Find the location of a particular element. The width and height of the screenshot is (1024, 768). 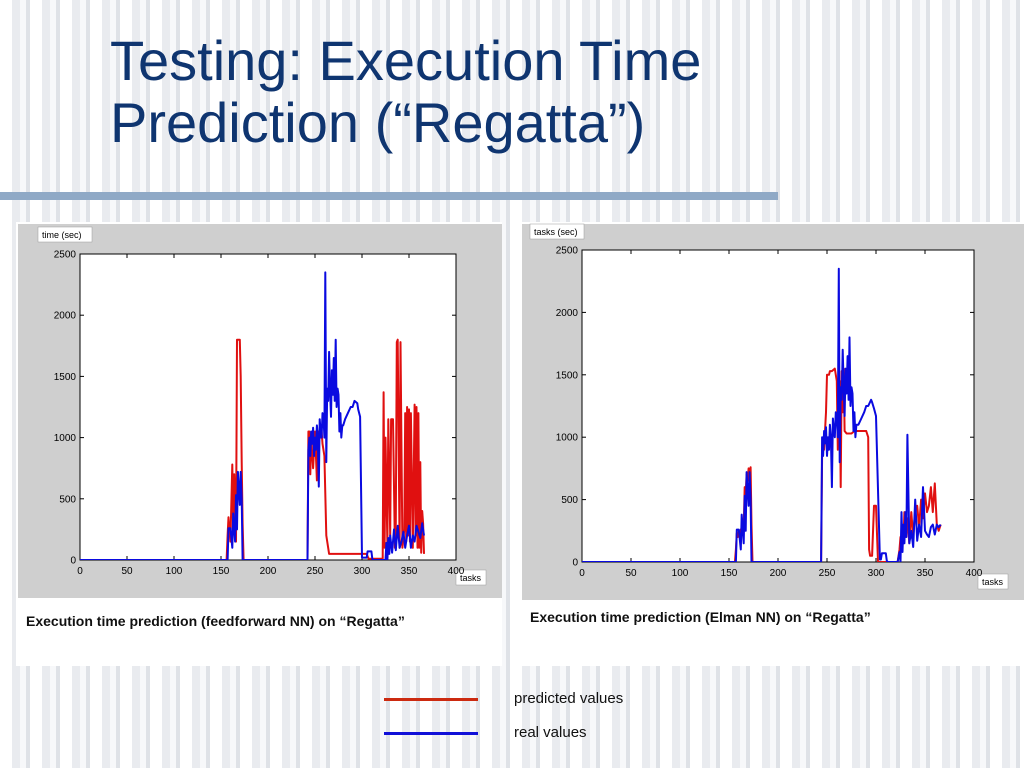

slide-title-line-1: Testing: Execution Time is located at coordinates (406, 60).